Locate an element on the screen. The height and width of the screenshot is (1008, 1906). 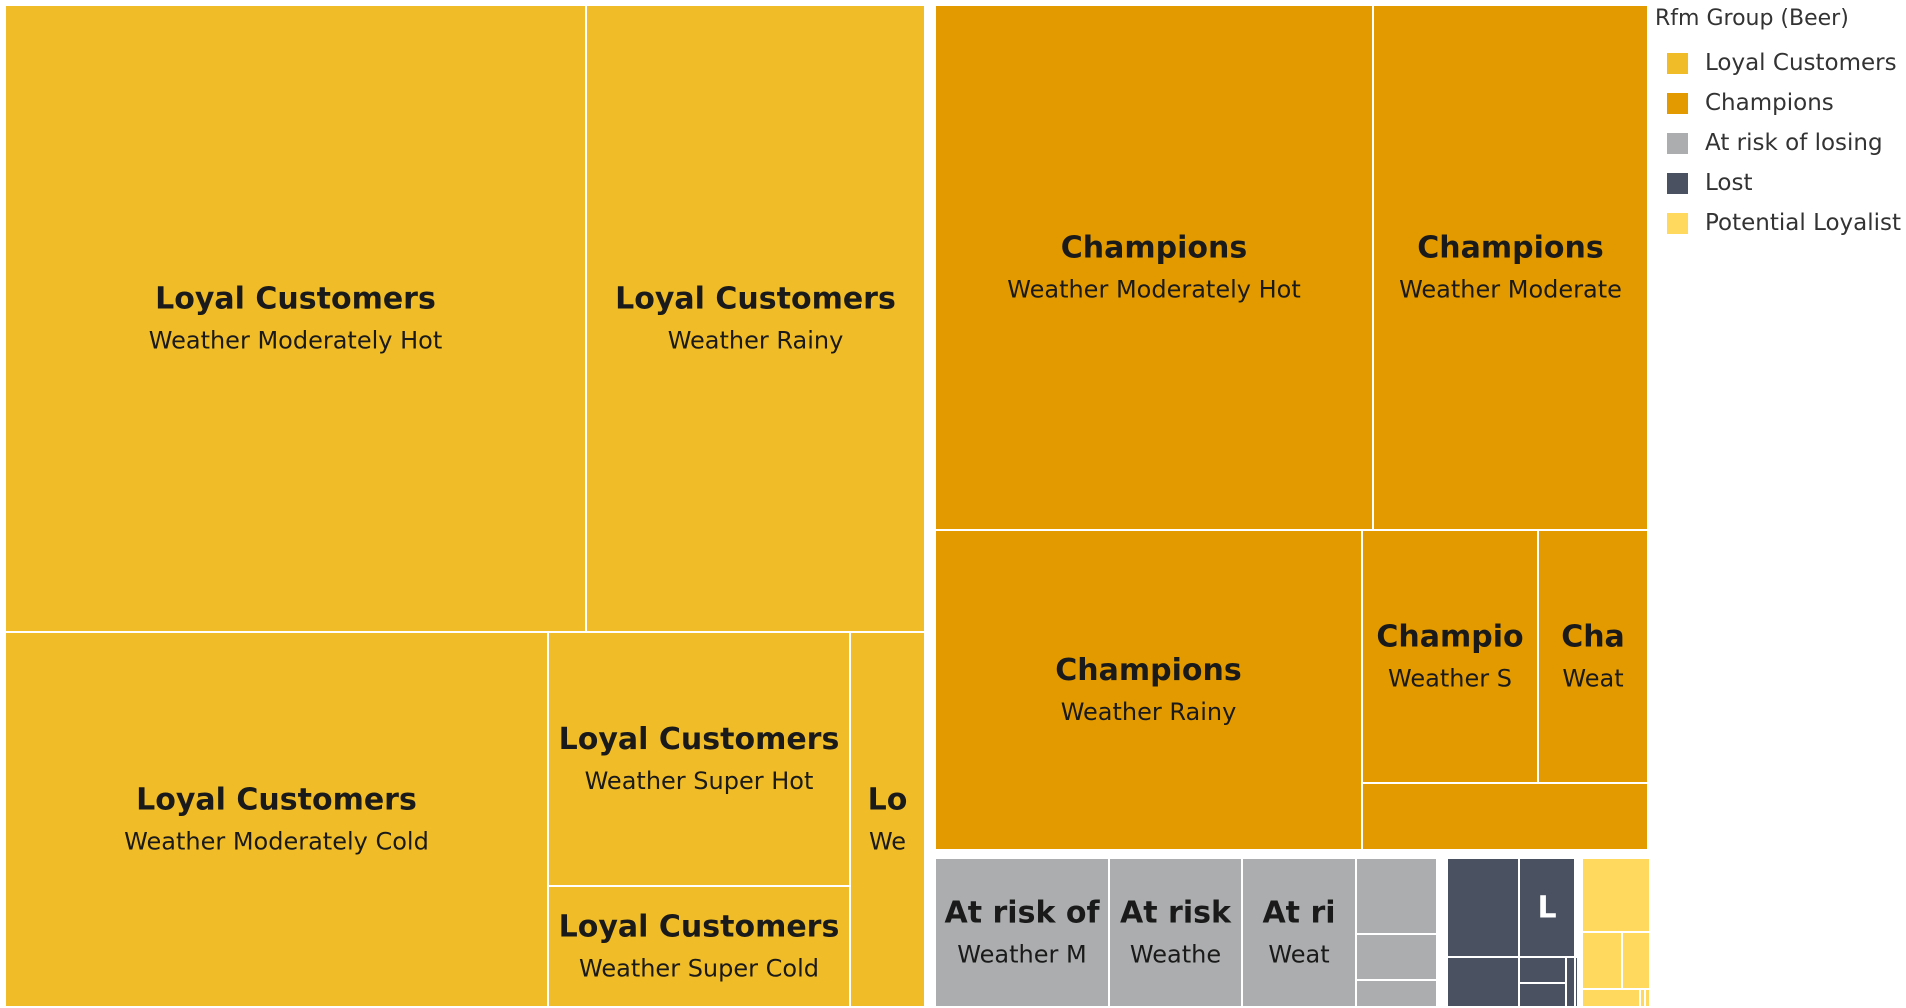
legend-label: Lost is located at coordinates (1729, 183).